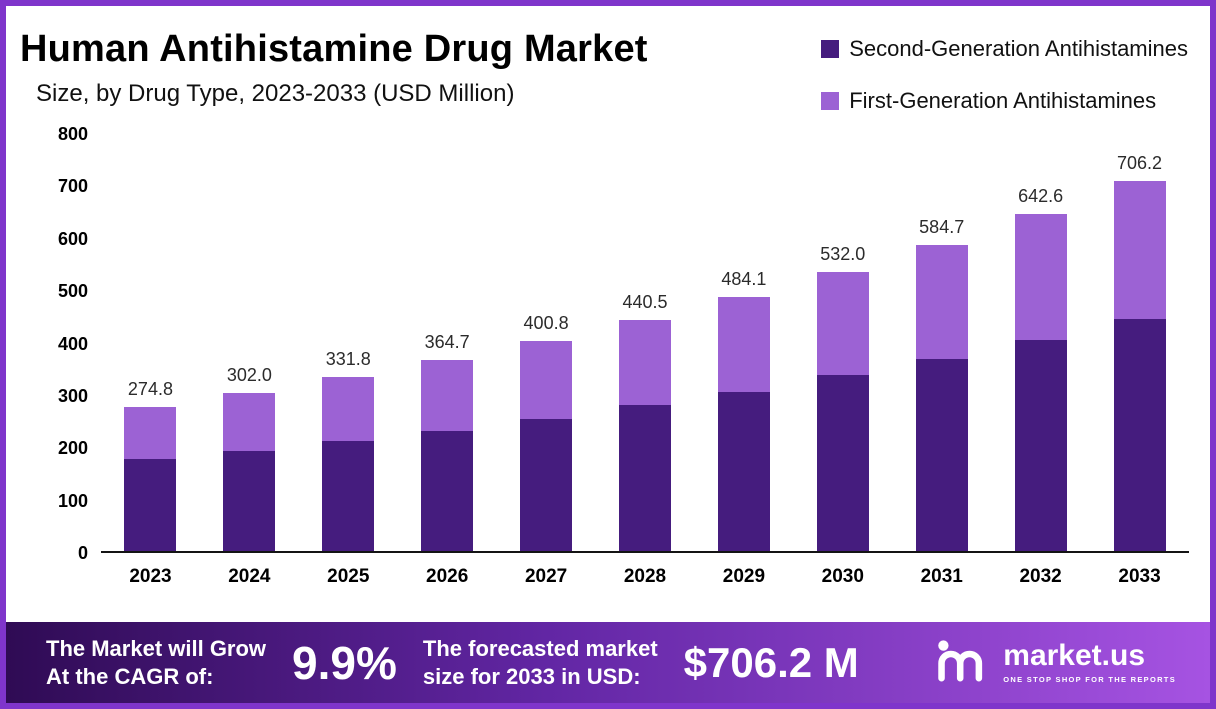  Describe the element at coordinates (941, 576) in the screenshot. I see `x-axis-label: 2031` at that location.